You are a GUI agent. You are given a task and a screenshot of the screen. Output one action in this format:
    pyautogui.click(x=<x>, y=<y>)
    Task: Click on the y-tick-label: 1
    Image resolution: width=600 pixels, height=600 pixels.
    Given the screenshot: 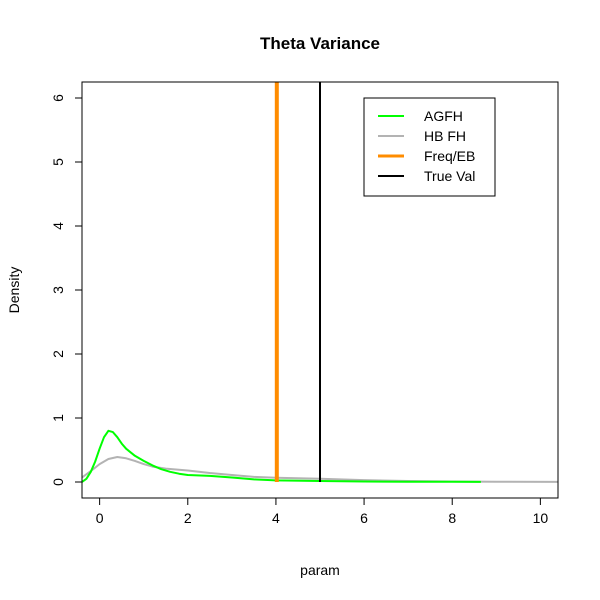 What is the action you would take?
    pyautogui.click(x=58, y=418)
    